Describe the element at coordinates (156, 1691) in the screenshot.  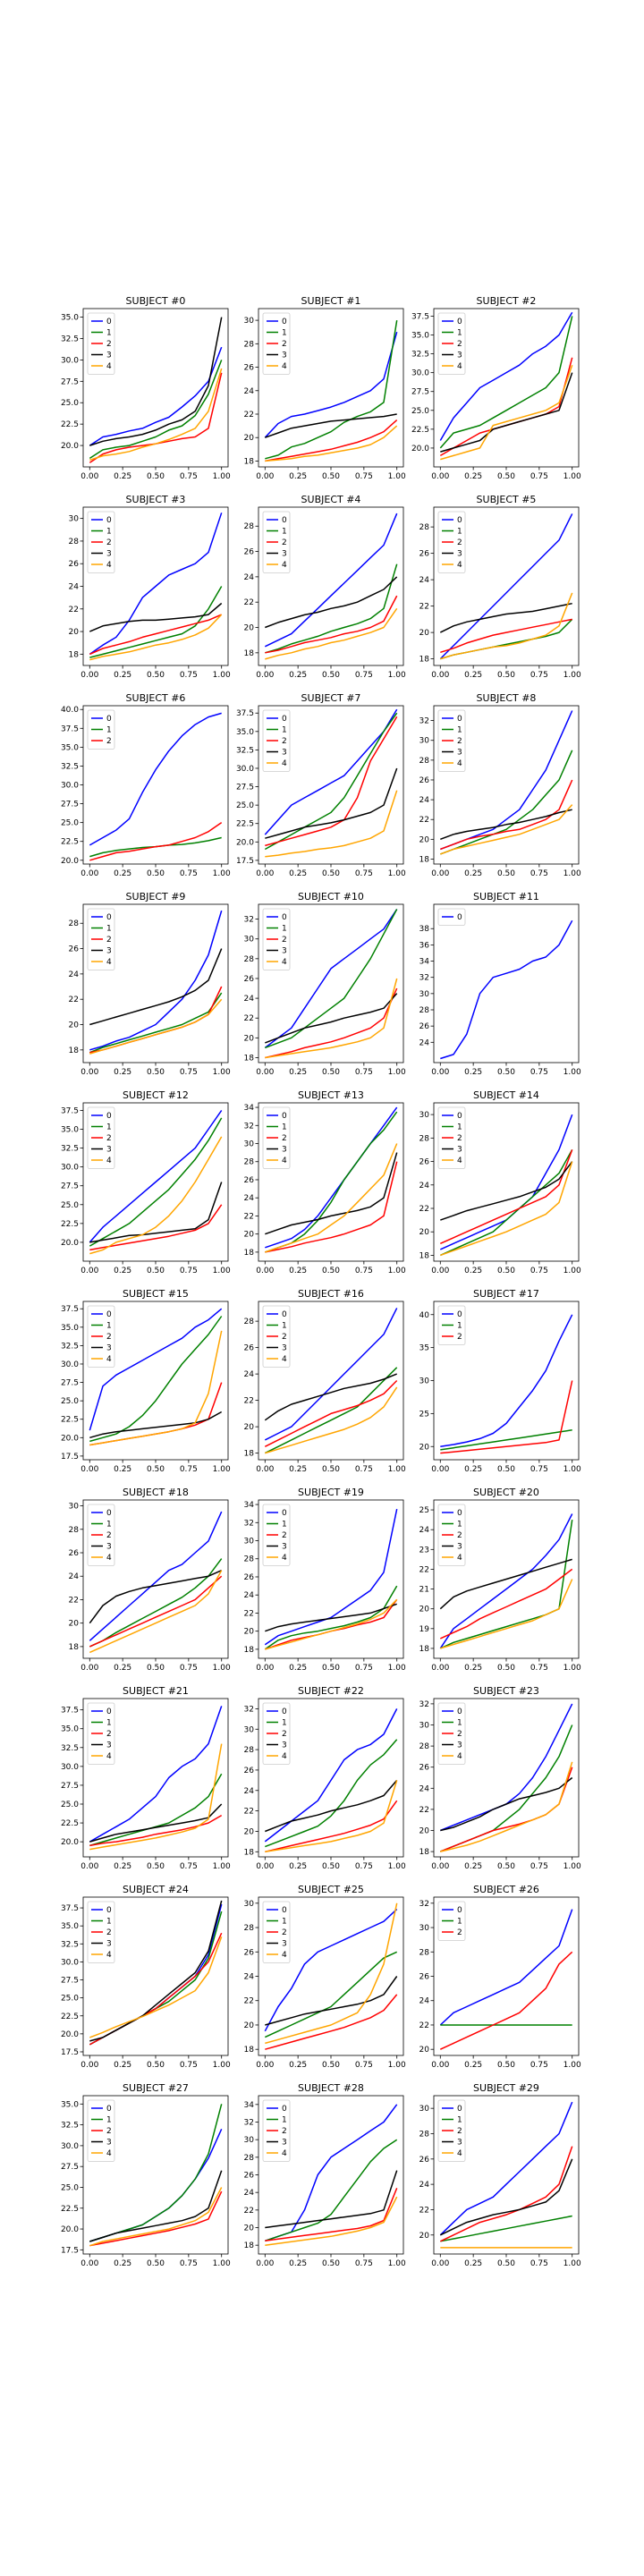
I see `subplot-title: SUBJECT #21` at that location.